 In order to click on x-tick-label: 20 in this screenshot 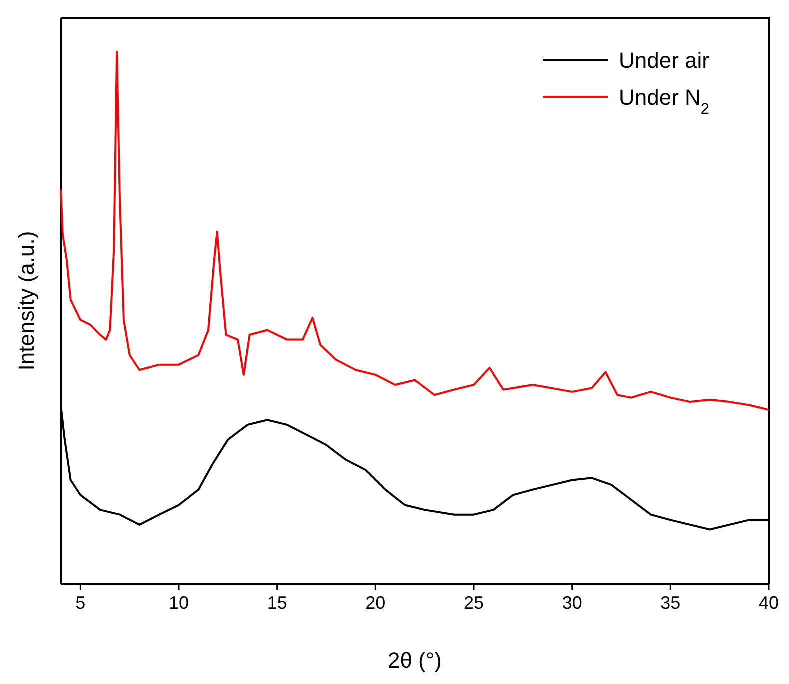, I will do `click(376, 603)`.